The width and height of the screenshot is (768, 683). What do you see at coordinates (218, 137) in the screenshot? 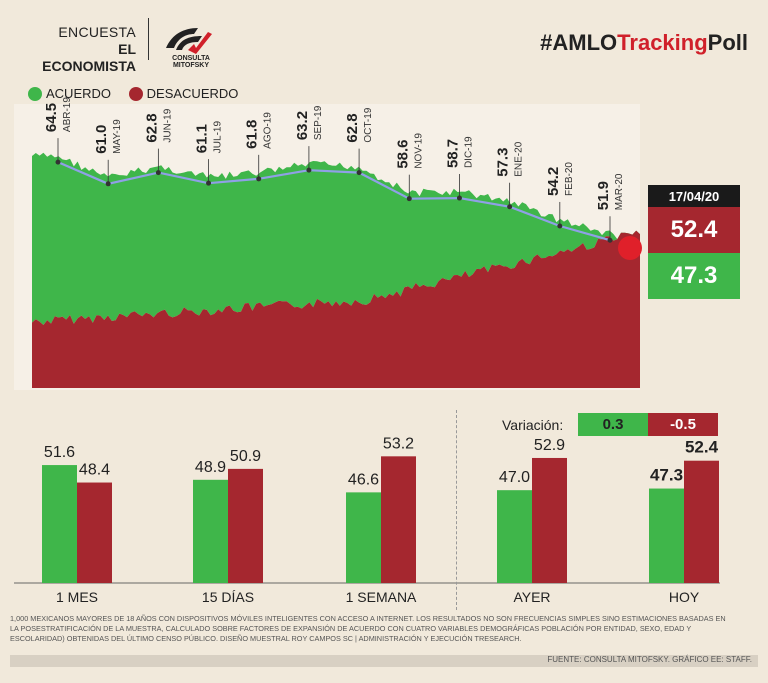
I see `trend-month-label: JUL-19` at bounding box center [218, 137].